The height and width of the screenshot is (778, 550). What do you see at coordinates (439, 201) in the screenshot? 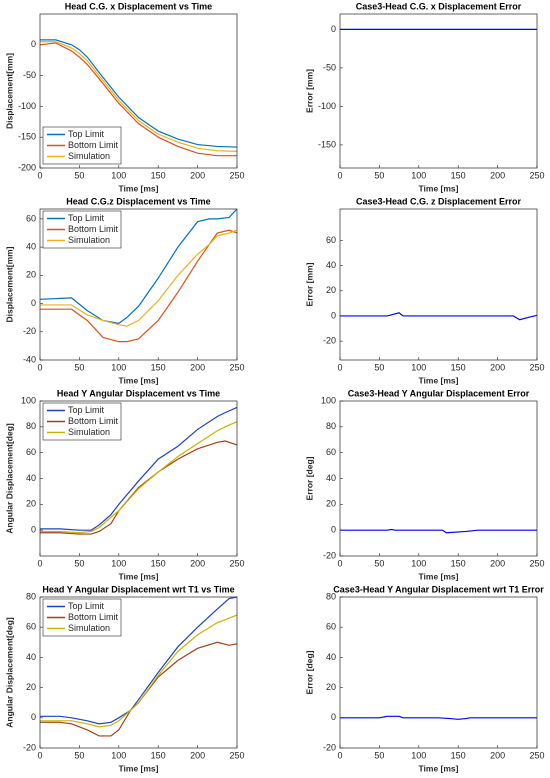
I see `chart-title: Case3-Head C.G. z Displacement Error` at bounding box center [439, 201].